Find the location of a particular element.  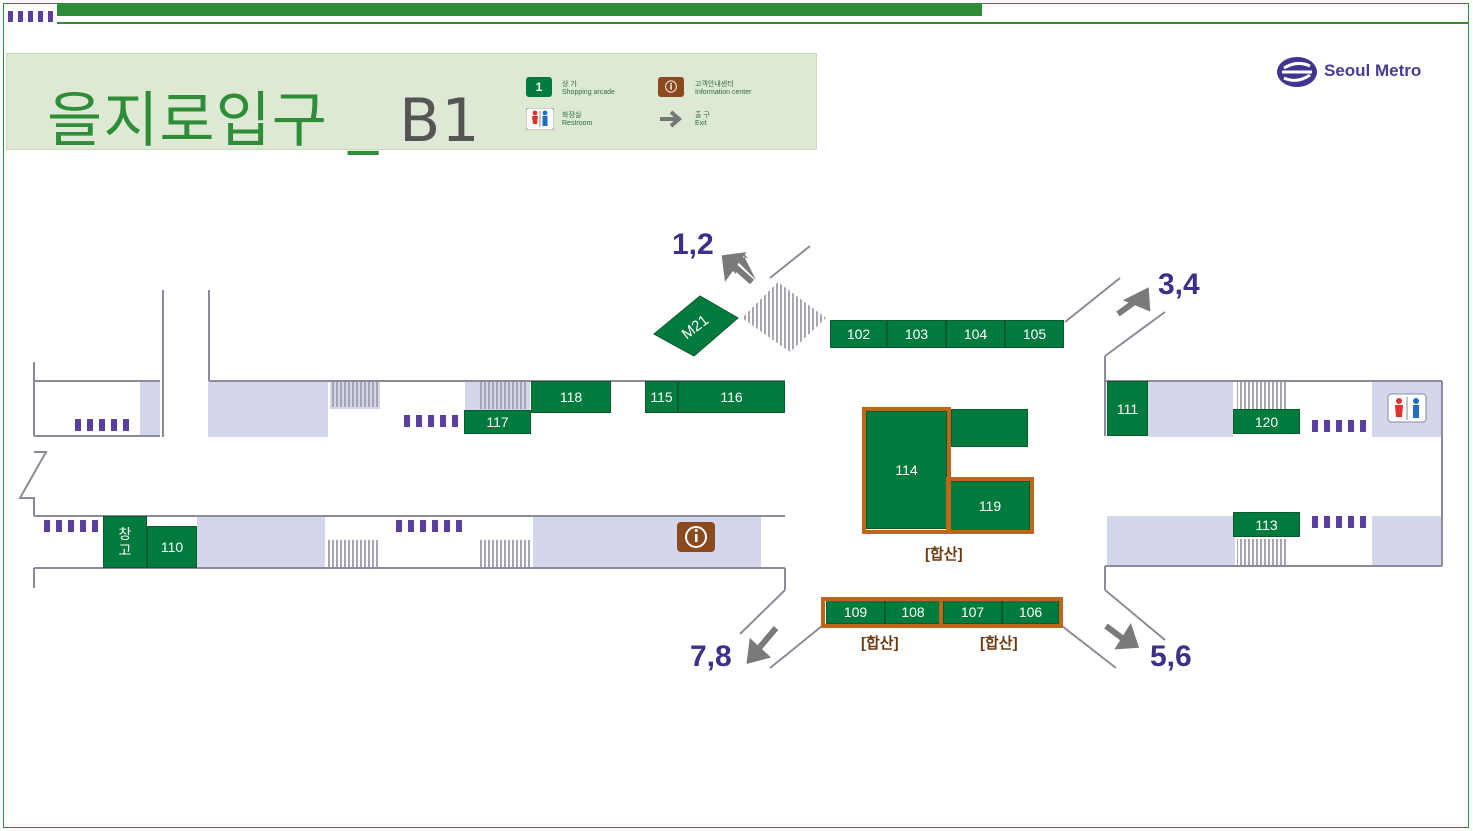

merged-label-107-106: [합산] is located at coordinates (999, 643).